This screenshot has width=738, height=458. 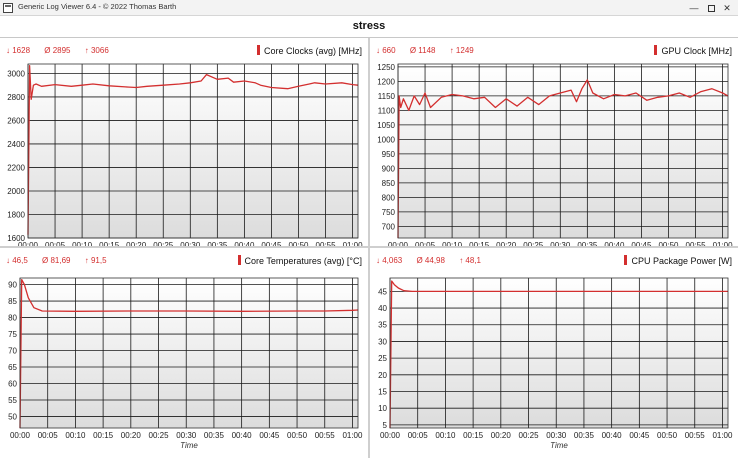 I want to click on stats-row: ↓ 4,063 Ø 44,98 ↑ 48,1, so click(x=434, y=260).